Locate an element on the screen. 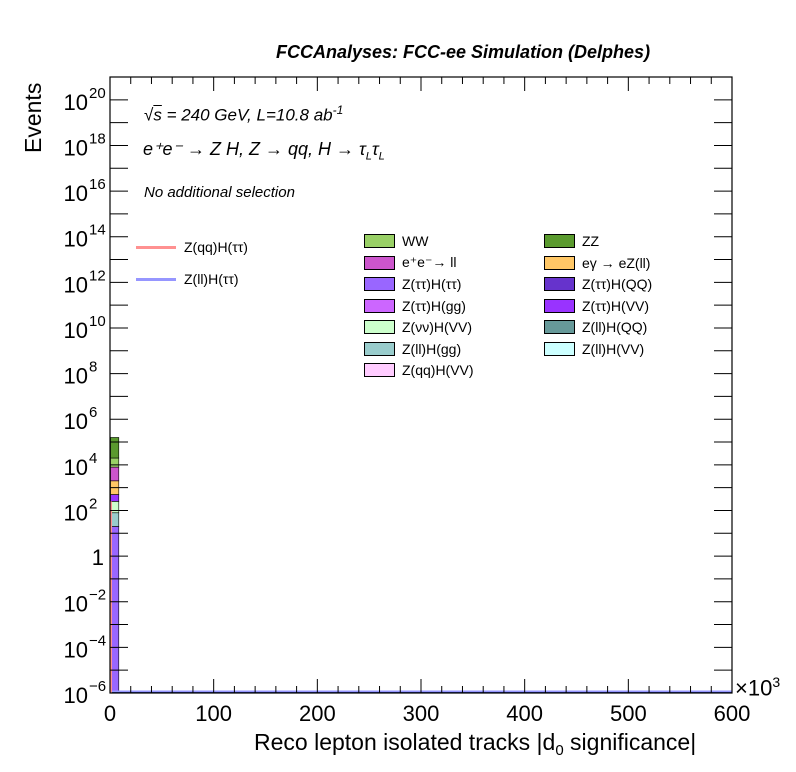 Image resolution: width=796 pixels, height=772 pixels. legend-entry-background: e⁺e⁻→ ll is located at coordinates (410, 263).